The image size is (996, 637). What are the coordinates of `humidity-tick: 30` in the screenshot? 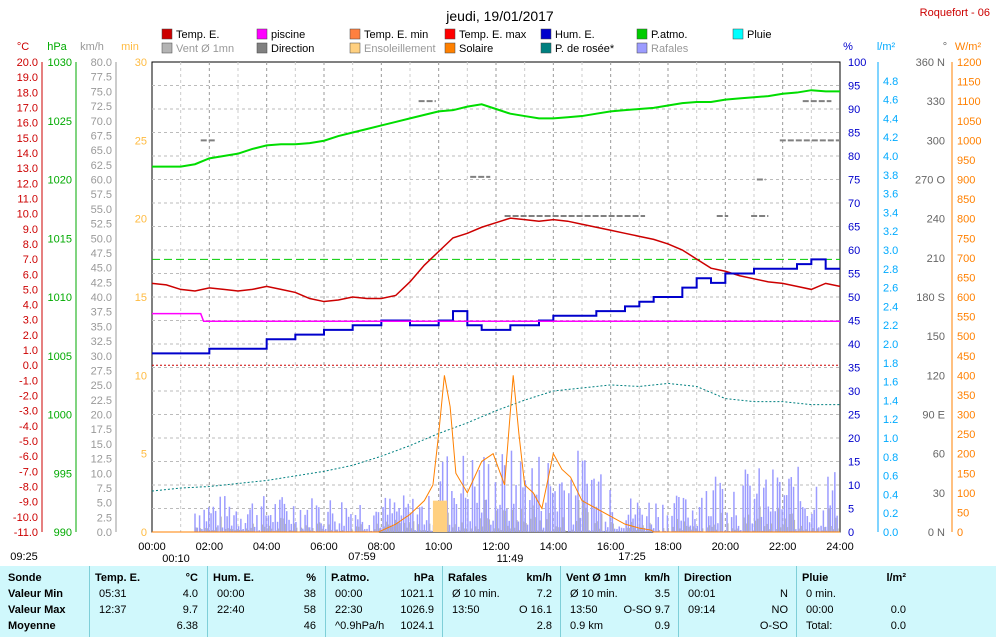 It's located at (854, 392).